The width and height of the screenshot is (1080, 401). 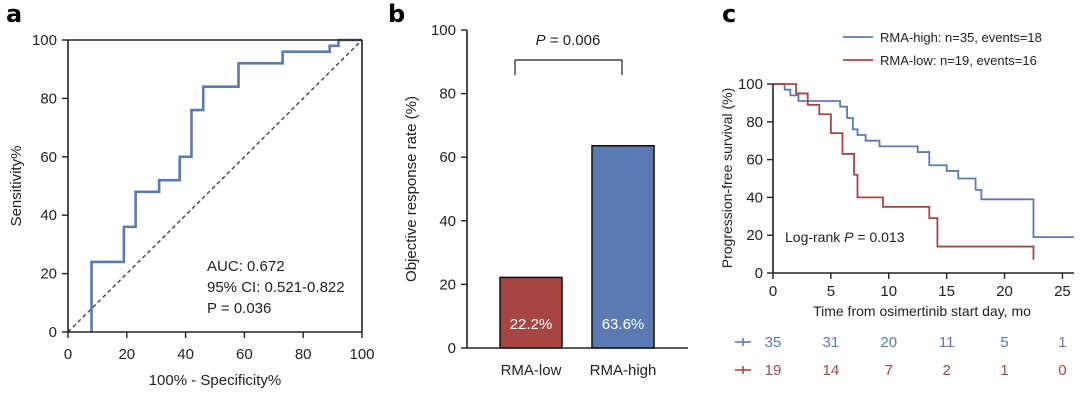 I want to click on roc-x-tick-label: 20, so click(x=126, y=354).